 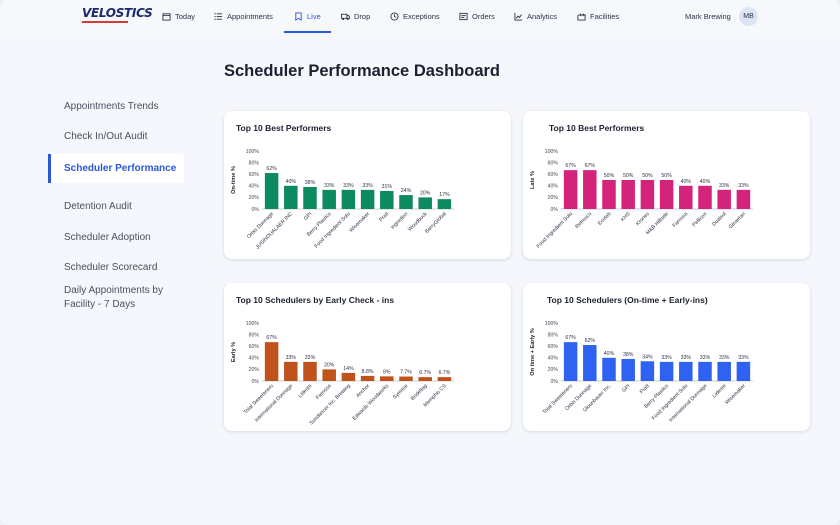 What do you see at coordinates (477, 16) in the screenshot?
I see `nav-orders: Orders` at bounding box center [477, 16].